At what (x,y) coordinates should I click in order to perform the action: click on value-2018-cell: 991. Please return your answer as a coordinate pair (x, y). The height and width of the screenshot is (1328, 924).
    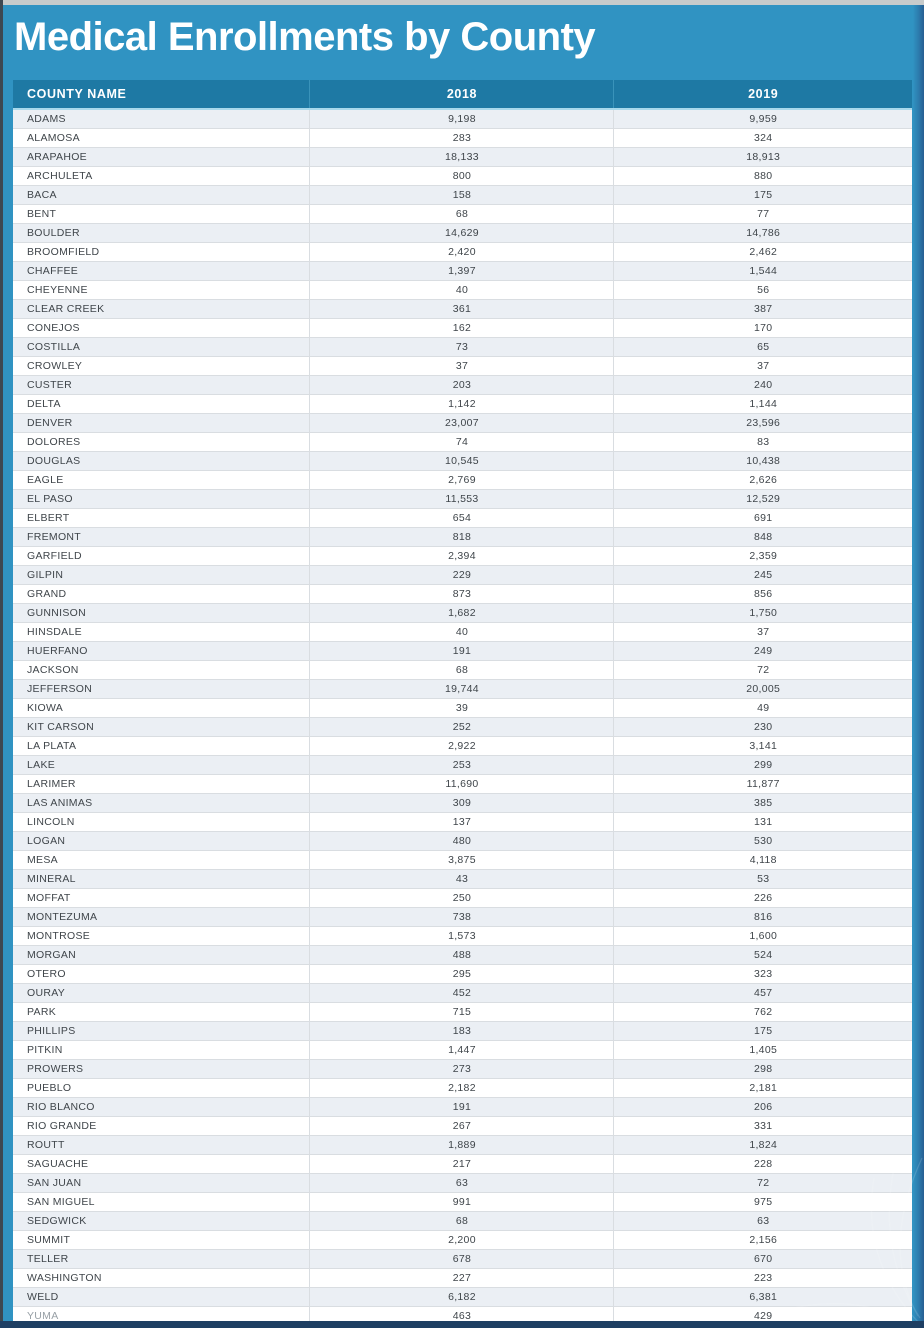
    Looking at the image, I should click on (461, 1202).